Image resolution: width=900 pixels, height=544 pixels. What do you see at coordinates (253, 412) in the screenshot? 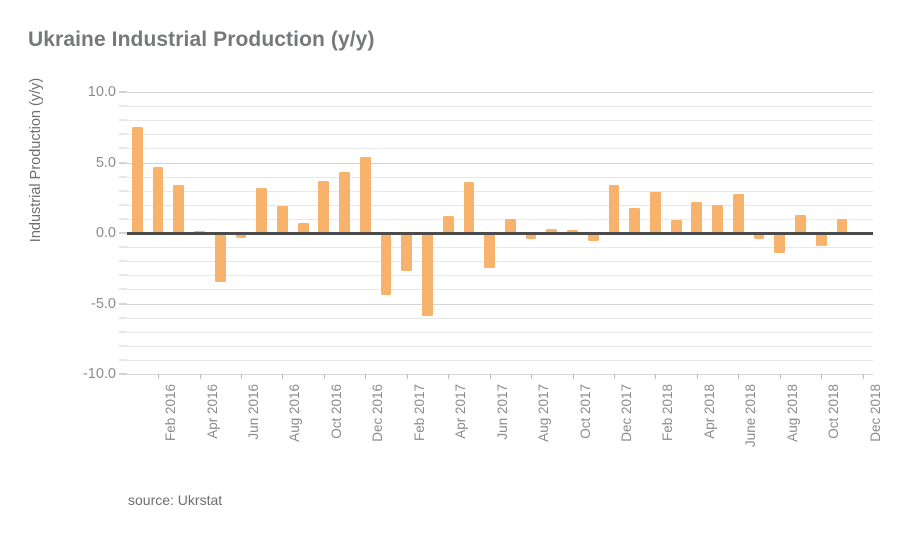
I see `x-axis-tick-label: Jun 2016` at bounding box center [253, 412].